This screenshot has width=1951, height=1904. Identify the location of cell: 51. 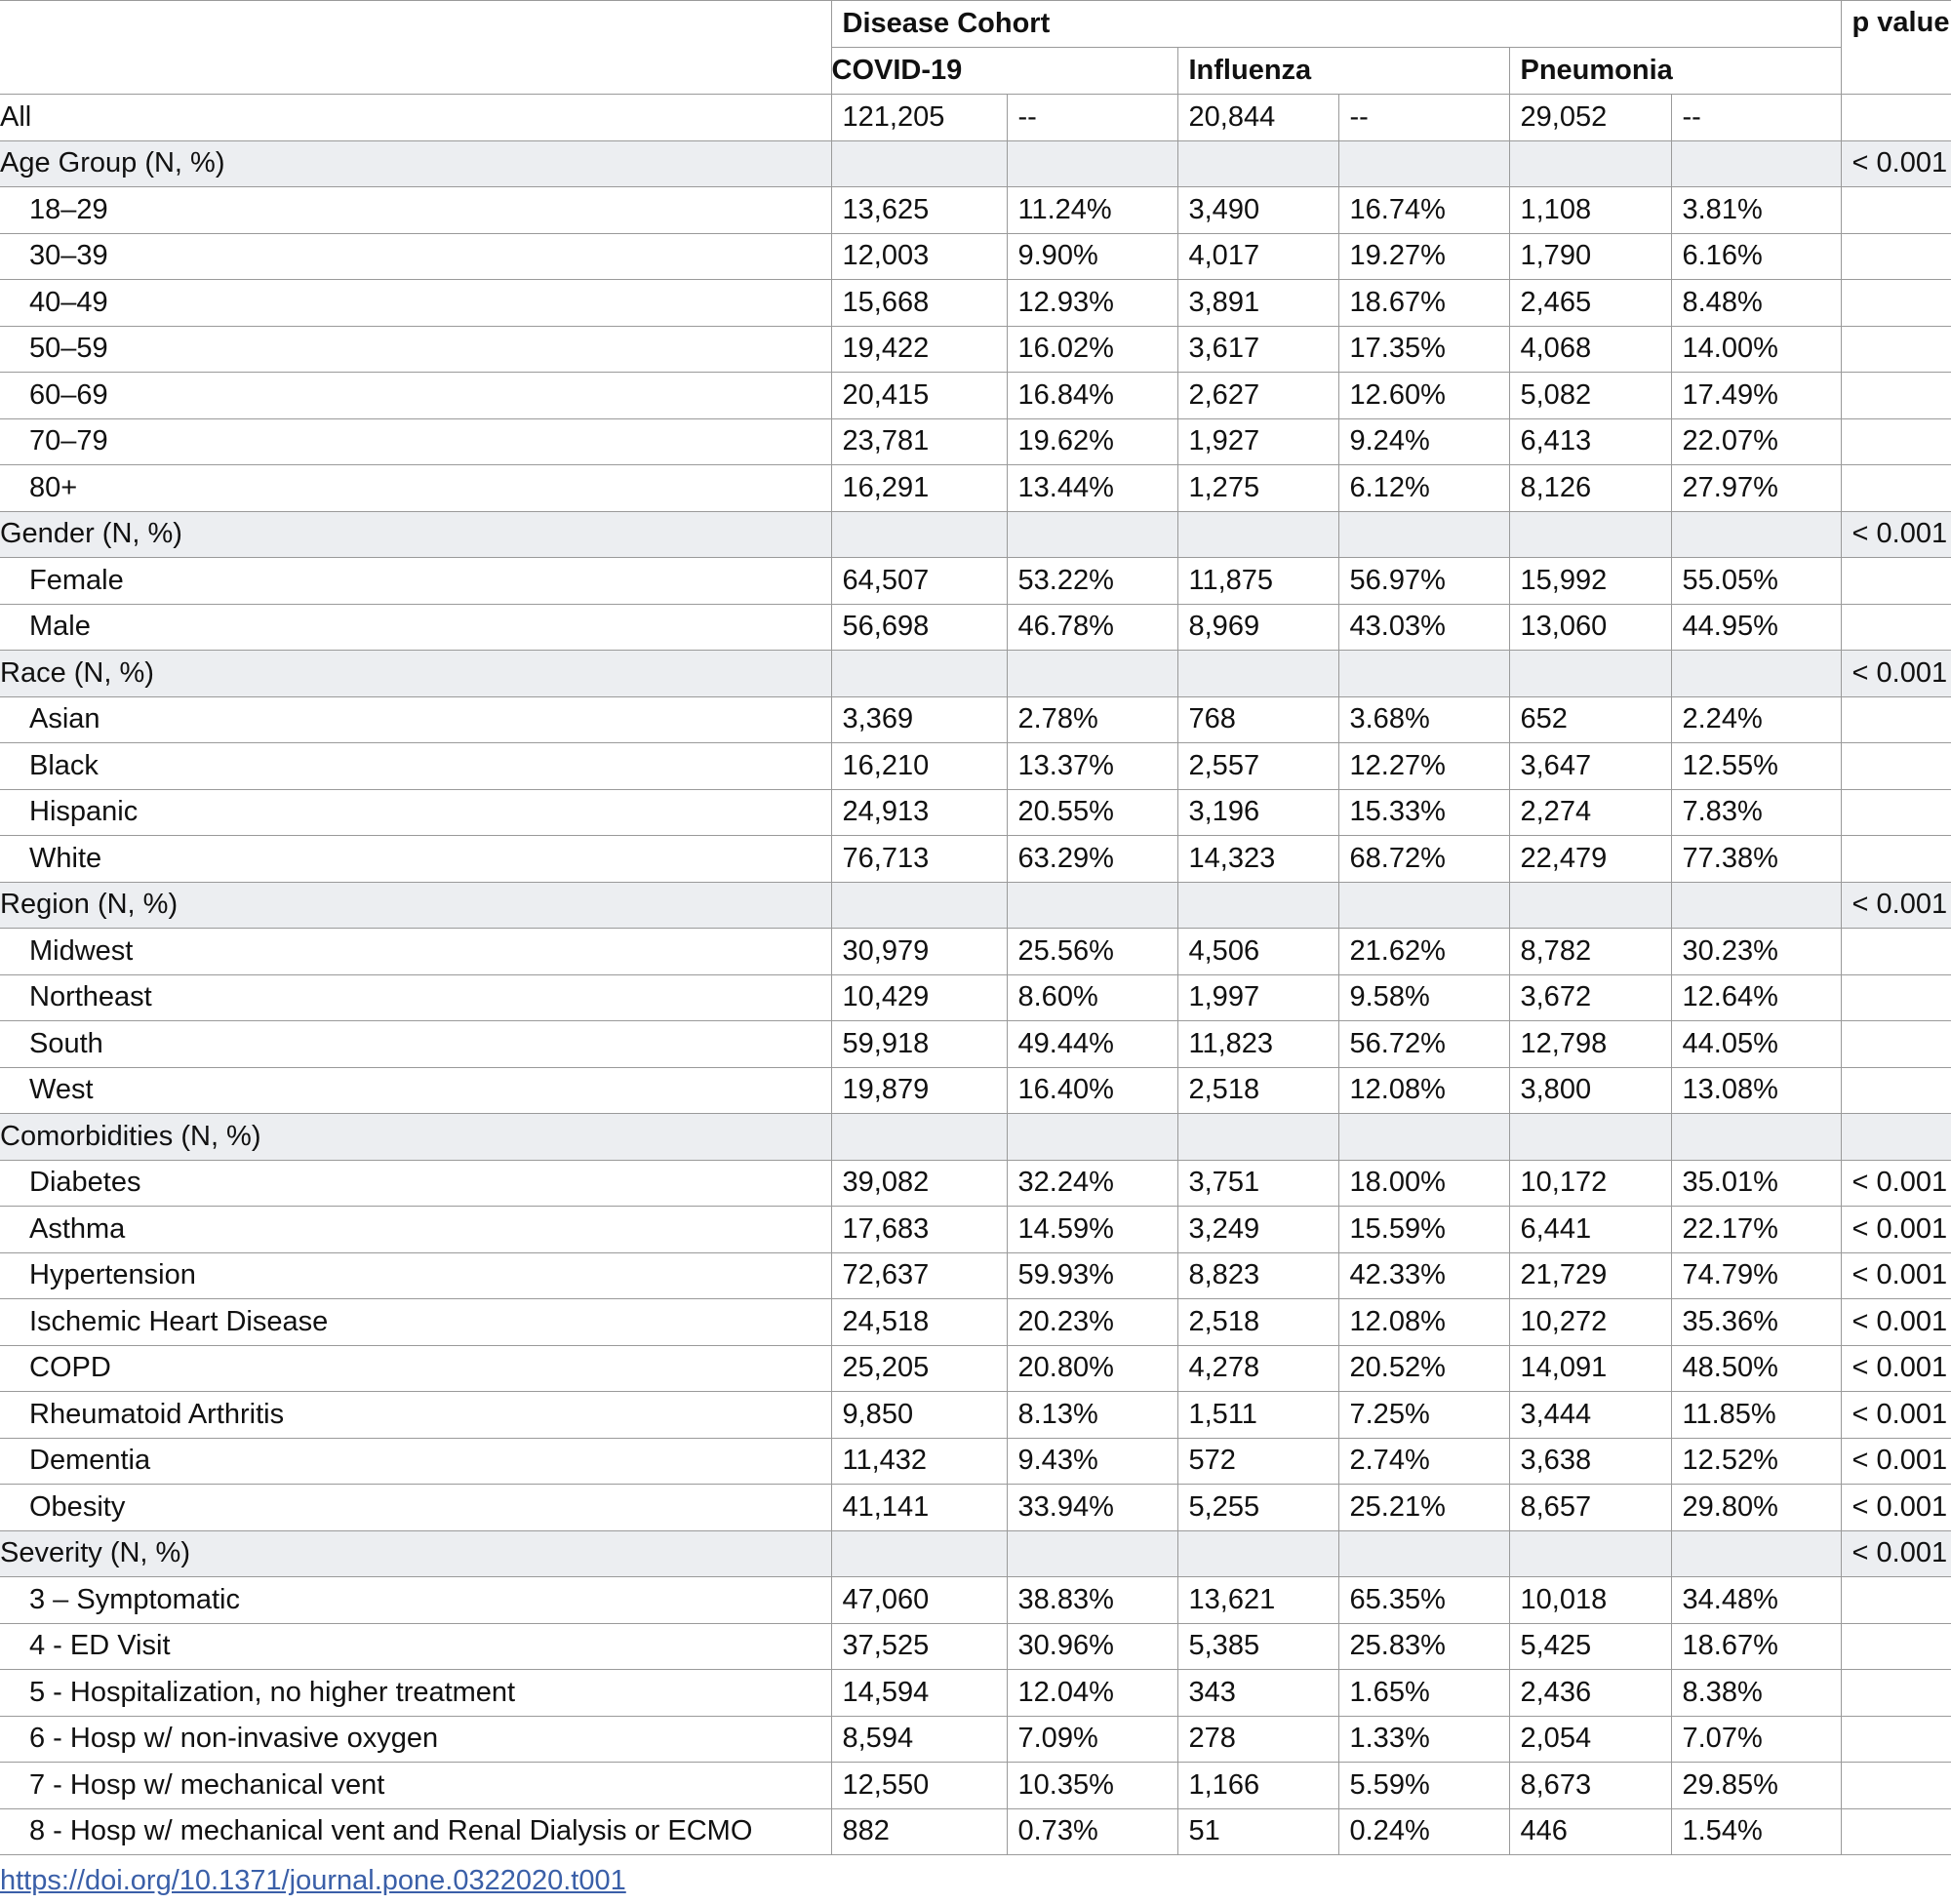
(1257, 1831).